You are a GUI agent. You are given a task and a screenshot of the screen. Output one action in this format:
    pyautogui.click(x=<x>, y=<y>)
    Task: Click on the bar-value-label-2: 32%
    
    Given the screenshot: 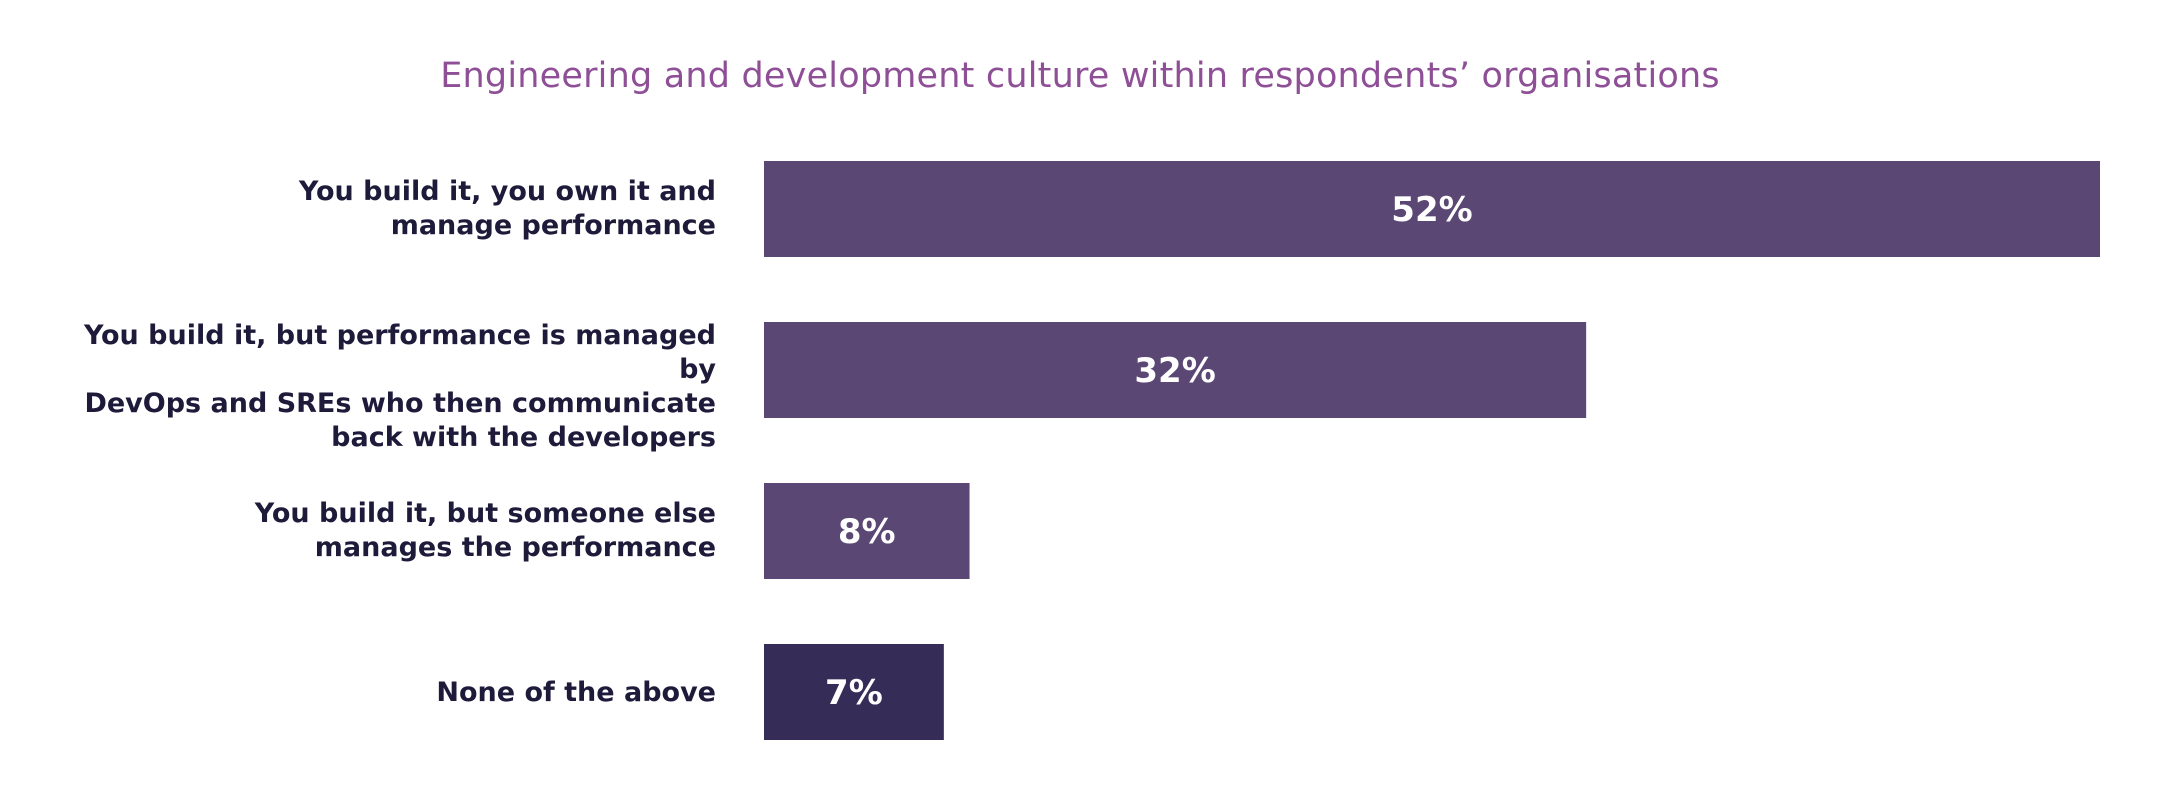 What is the action you would take?
    pyautogui.click(x=1174, y=371)
    